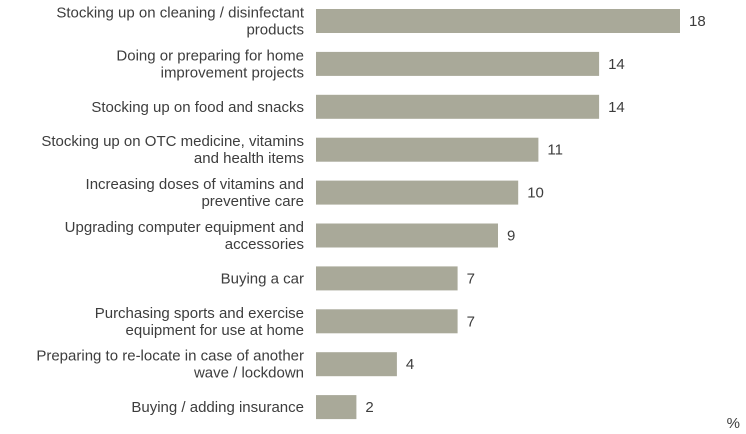 This screenshot has height=434, width=746. Describe the element at coordinates (249, 158) in the screenshot. I see `category-label-line: and health items` at that location.